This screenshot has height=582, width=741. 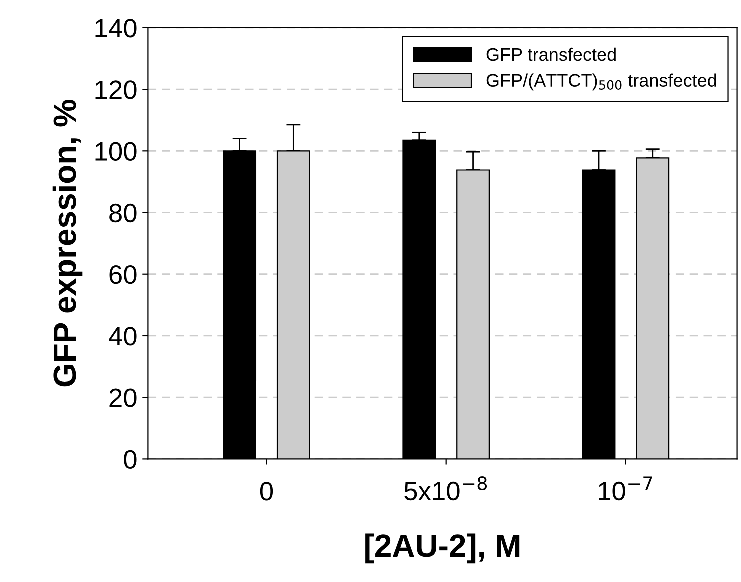 I want to click on legend-label: GFP transfected, so click(x=551, y=55).